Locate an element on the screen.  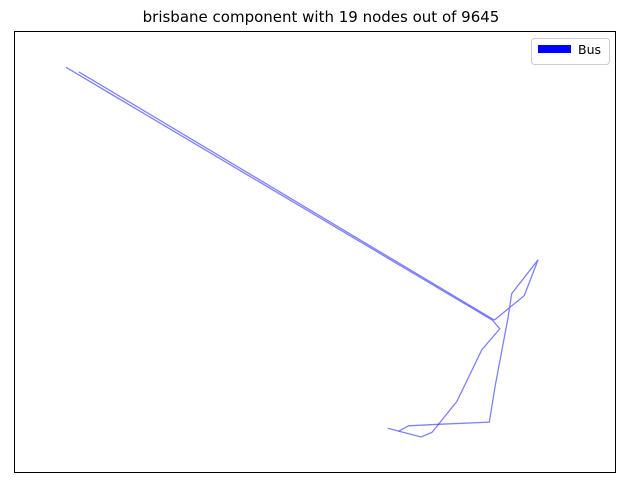
legend: Bus is located at coordinates (570, 51).